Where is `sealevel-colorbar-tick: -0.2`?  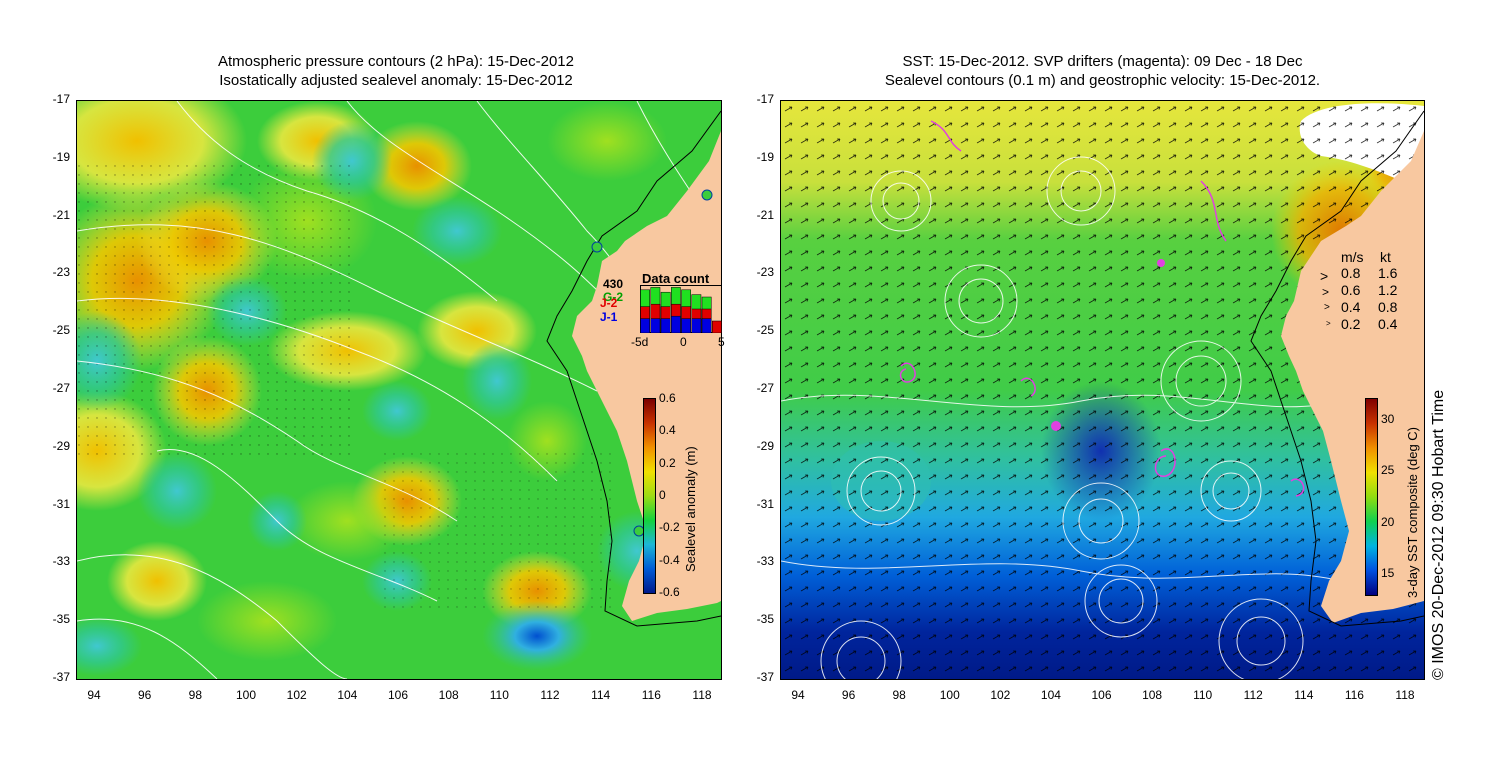
sealevel-colorbar-tick: -0.2 is located at coordinates (669, 527).